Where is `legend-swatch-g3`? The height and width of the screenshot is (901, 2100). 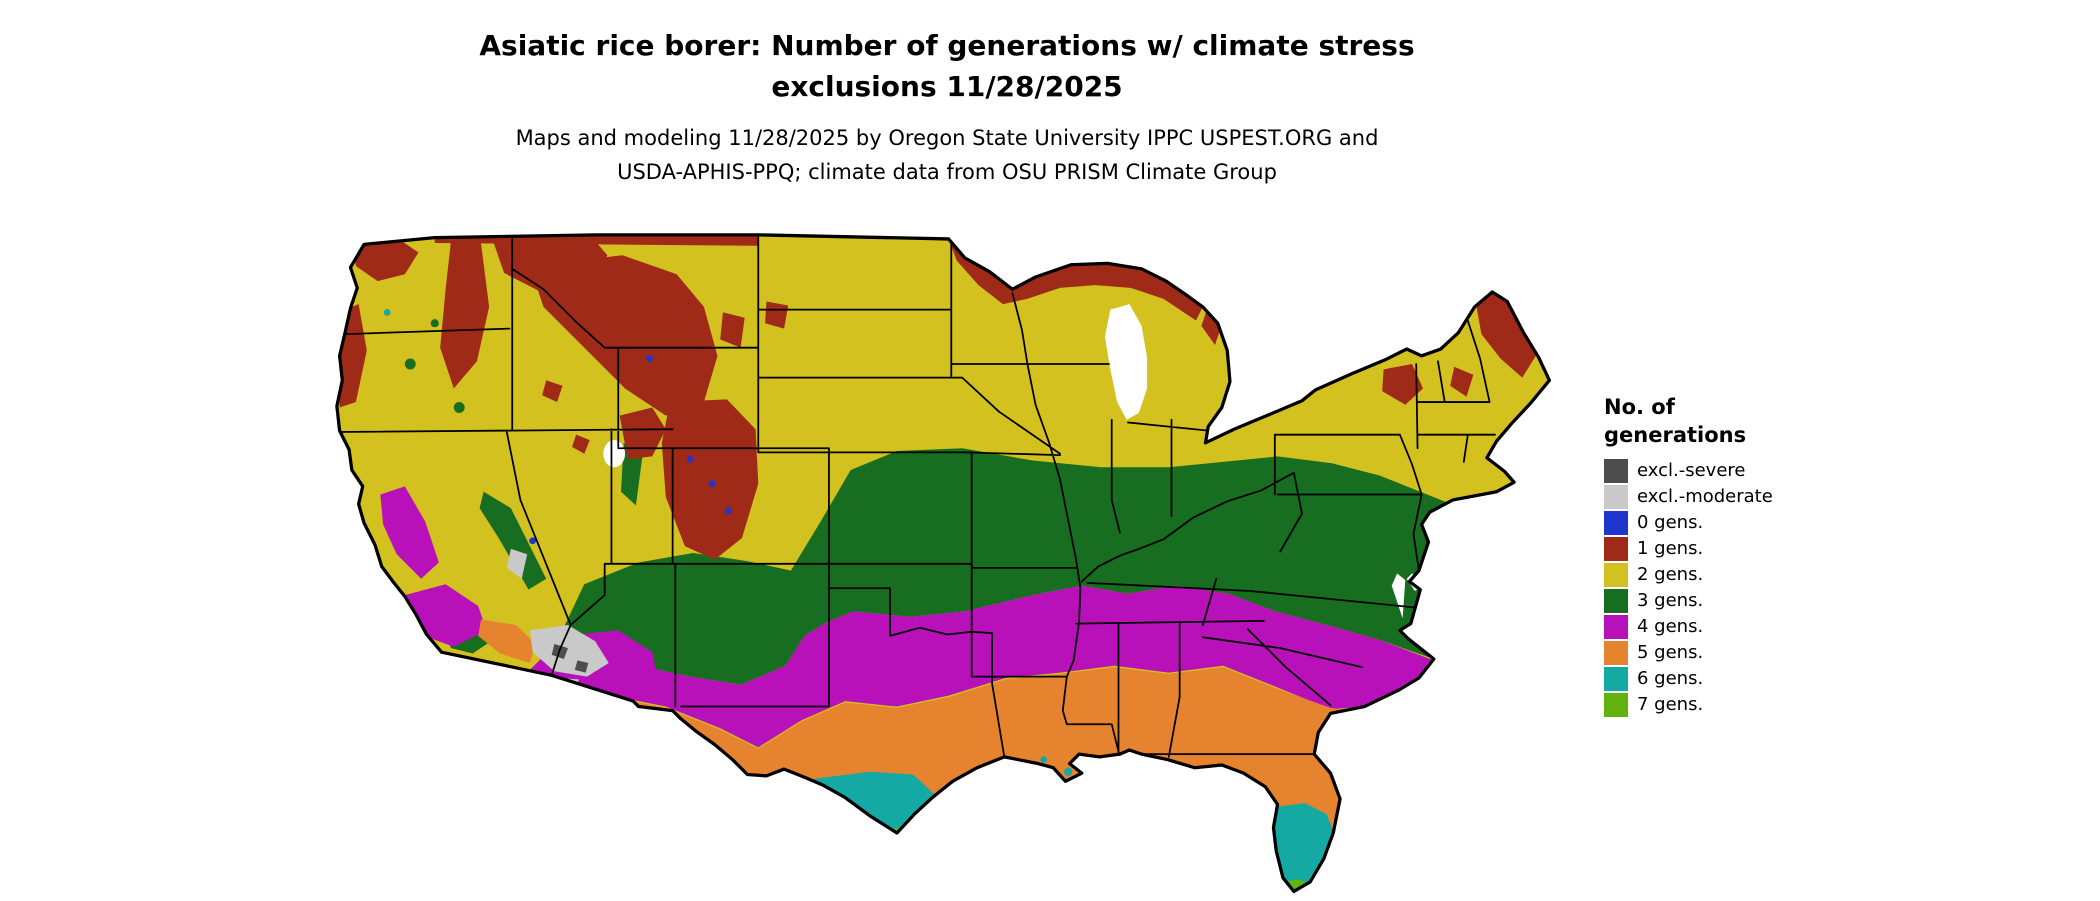 legend-swatch-g3 is located at coordinates (1616, 600).